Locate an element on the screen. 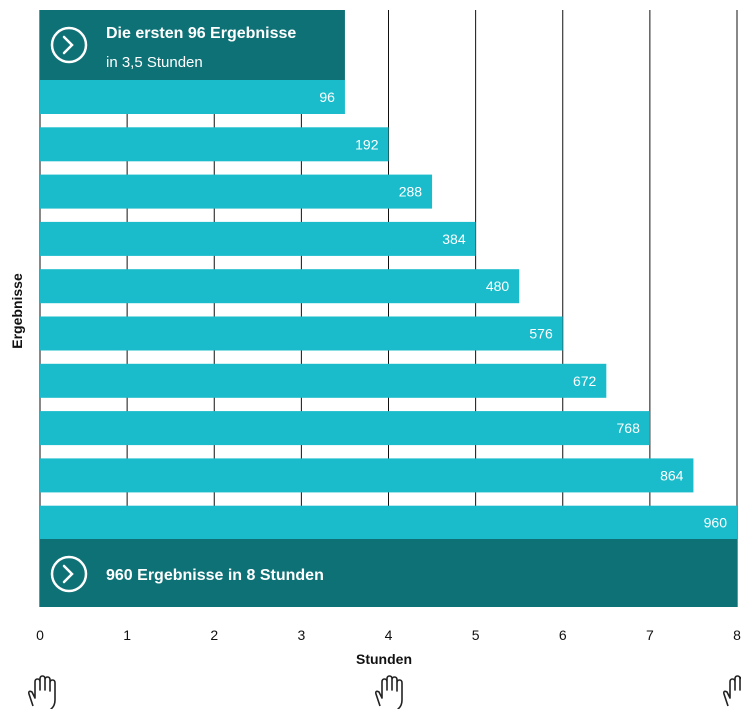 This screenshot has height=709, width=741. x-tick-label: 8 is located at coordinates (737, 635).